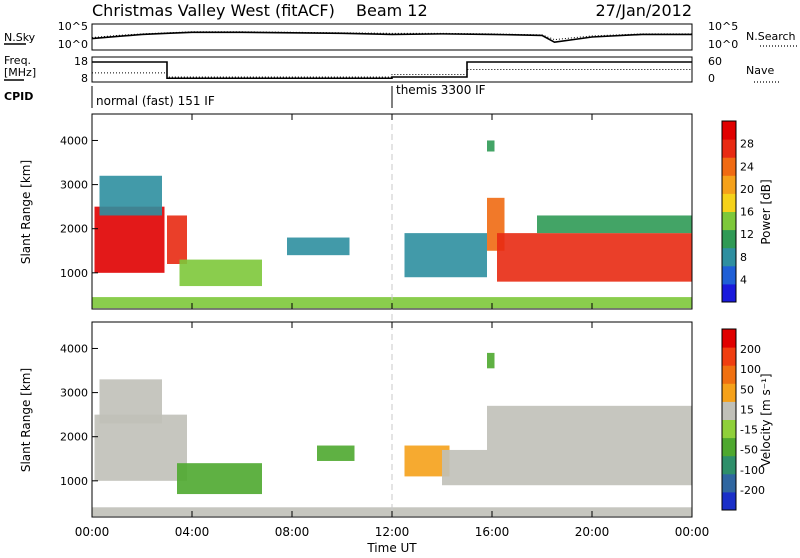 This screenshot has width=800, height=558. I want to click on power-colorbar-tick-1: 24, so click(747, 166).